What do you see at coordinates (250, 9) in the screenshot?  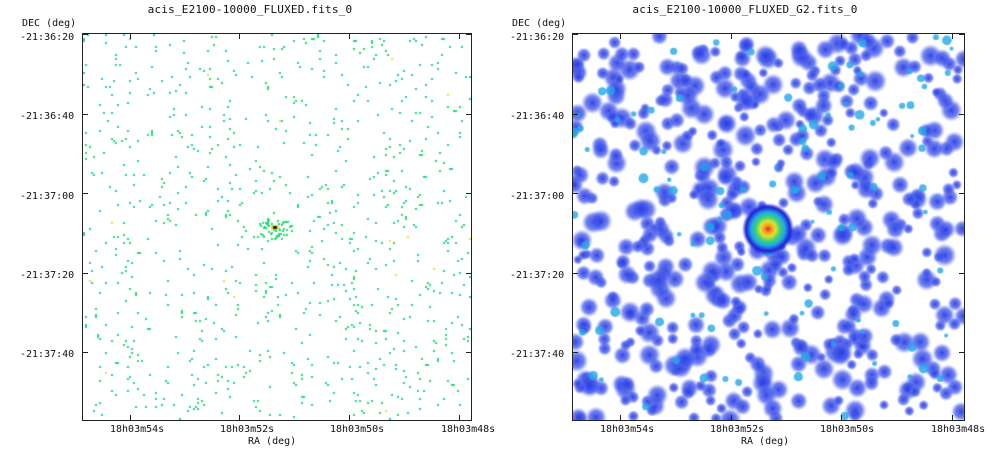 I see `image-title: acis_E2100-10000_FLUXED.fits_0` at bounding box center [250, 9].